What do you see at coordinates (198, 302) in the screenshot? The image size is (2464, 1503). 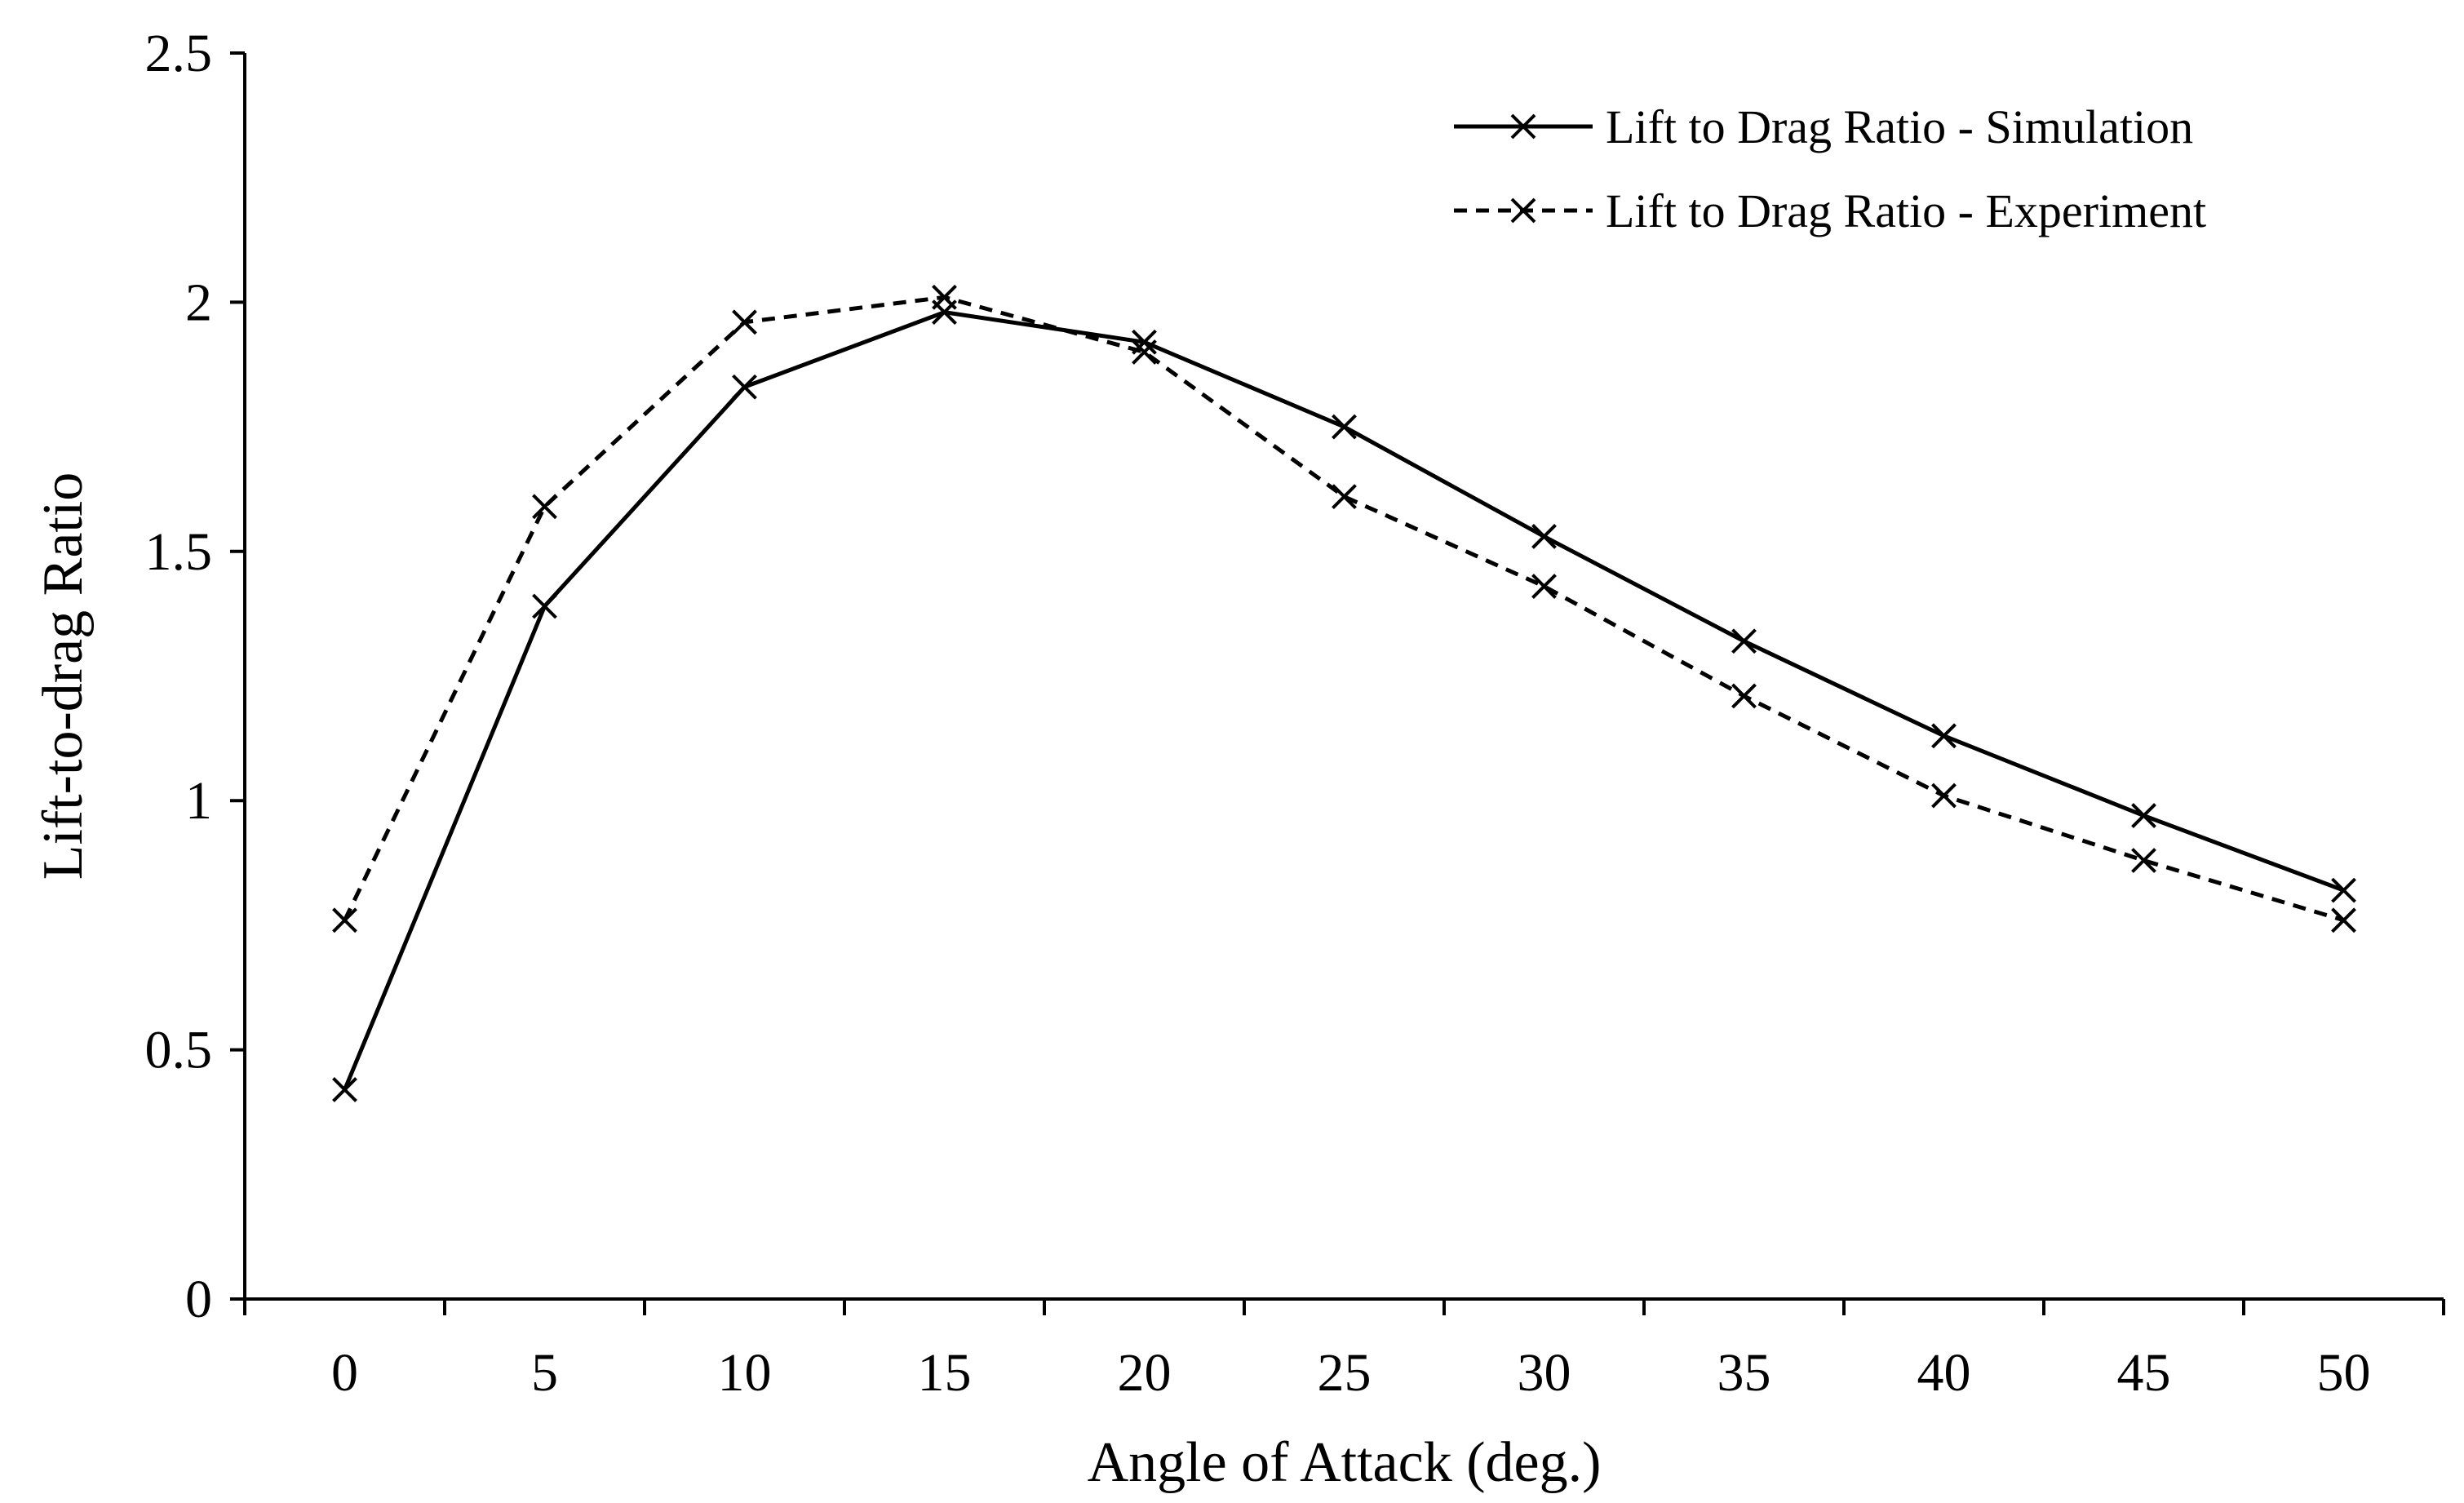 I see `y-tick-label: 2` at bounding box center [198, 302].